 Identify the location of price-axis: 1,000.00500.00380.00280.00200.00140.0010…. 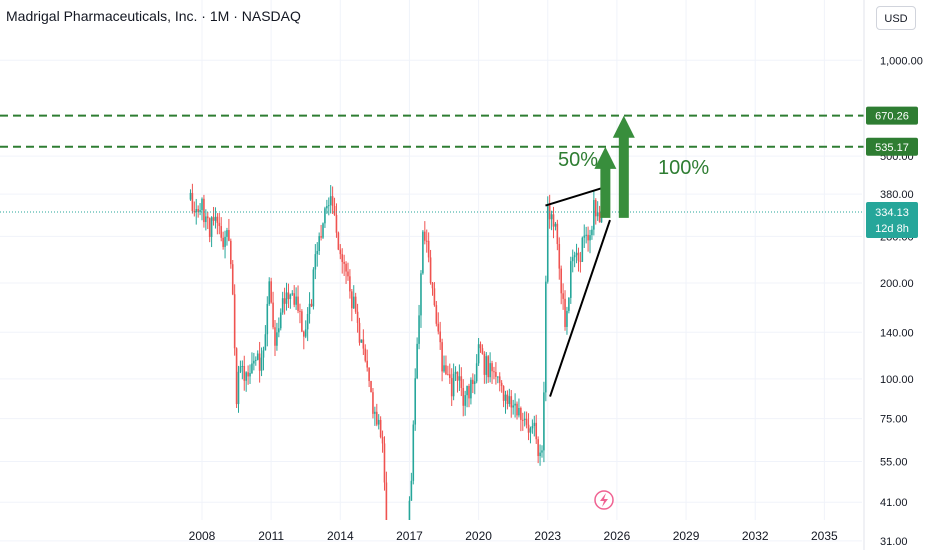
(893, 275).